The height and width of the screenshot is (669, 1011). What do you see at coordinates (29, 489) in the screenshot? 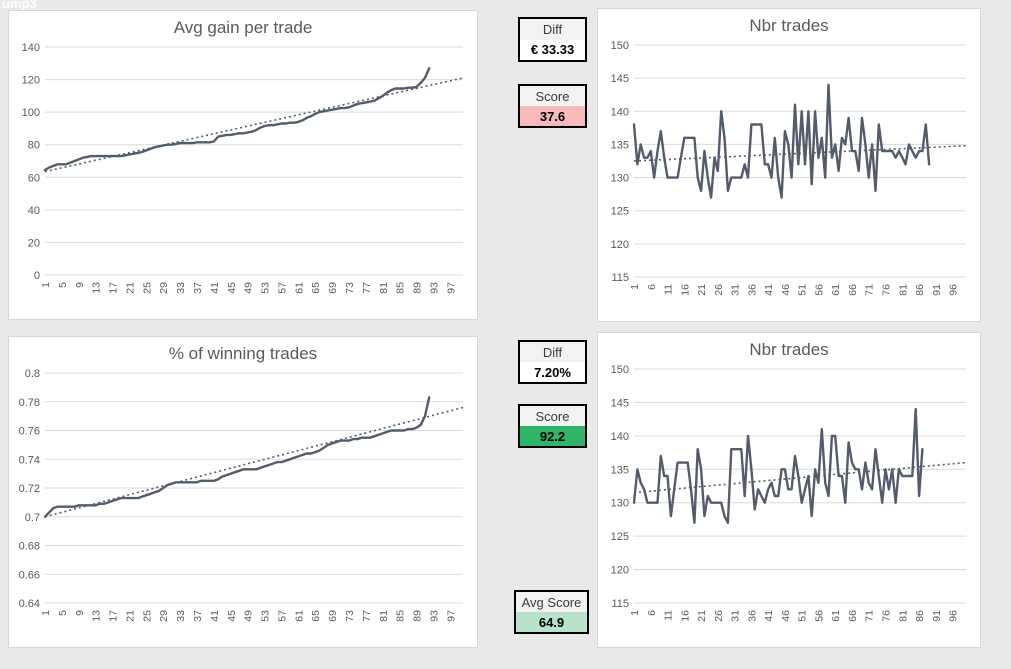
I see `svg-text: 0.72` at bounding box center [29, 489].